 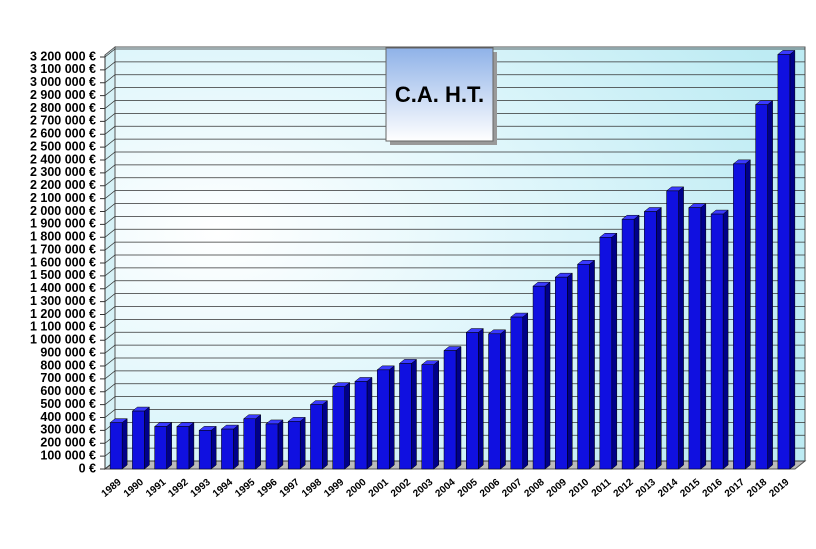 I want to click on y-tick-label: 2 600 000 €, so click(x=63, y=134).